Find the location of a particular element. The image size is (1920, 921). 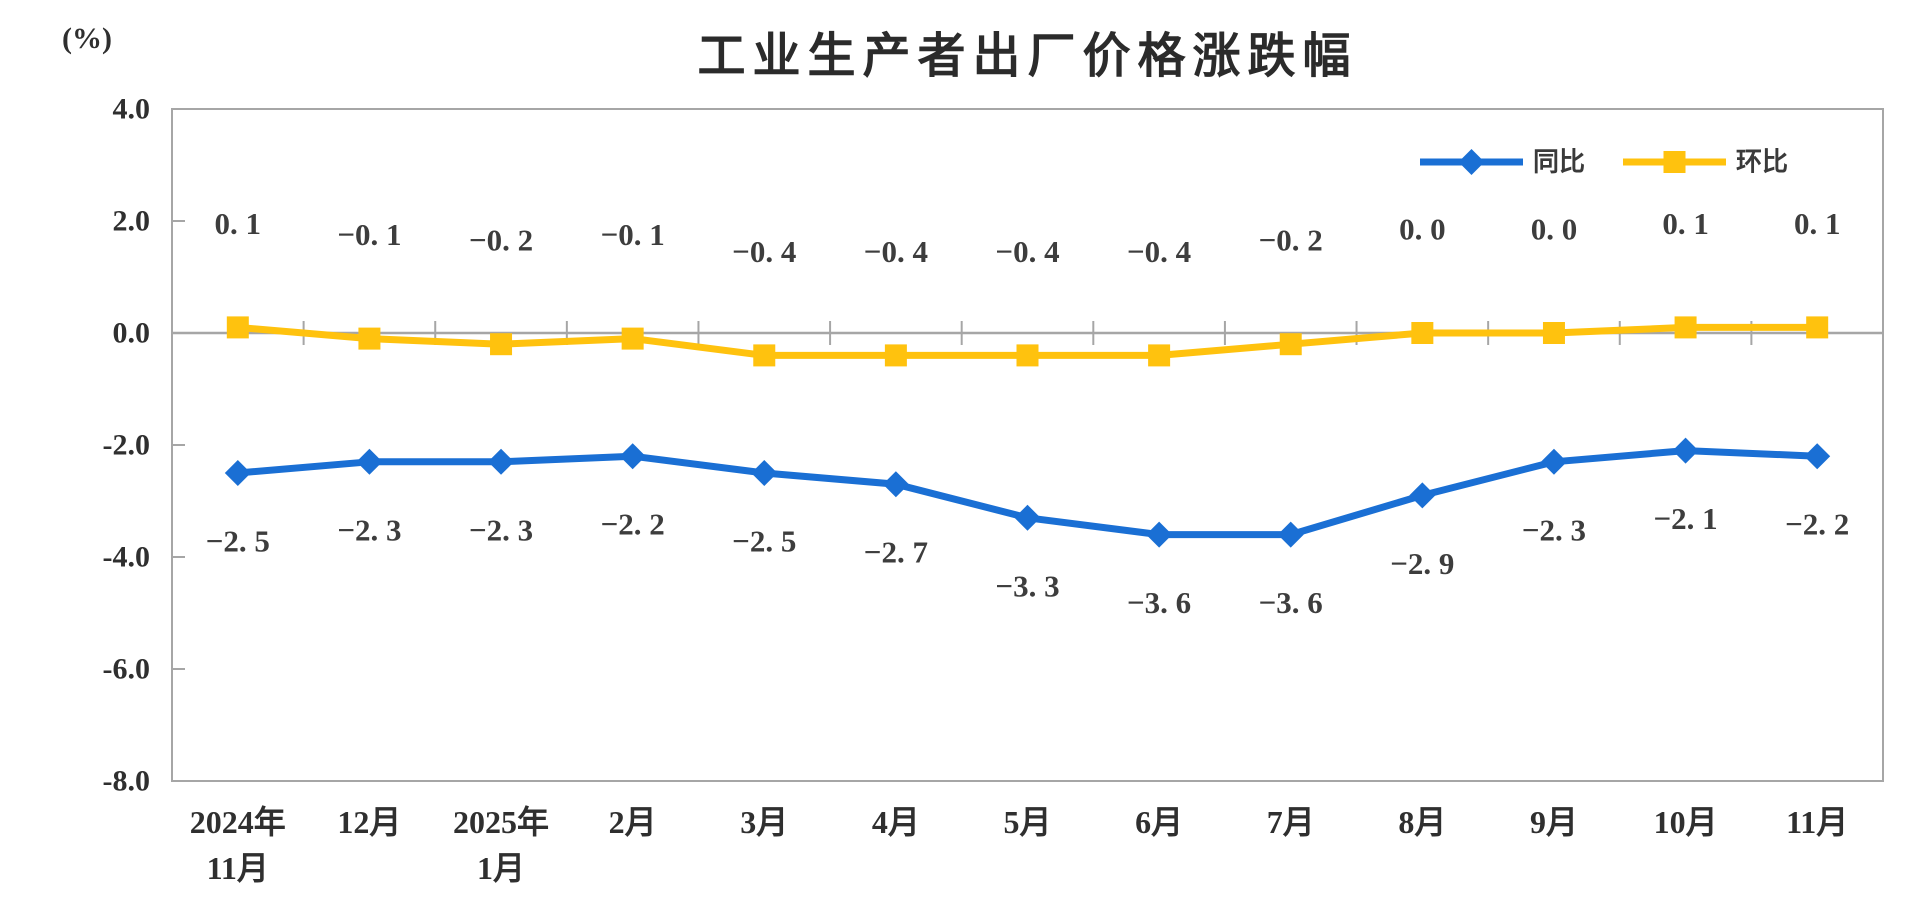

x-axis-label: 2024年 is located at coordinates (238, 822).